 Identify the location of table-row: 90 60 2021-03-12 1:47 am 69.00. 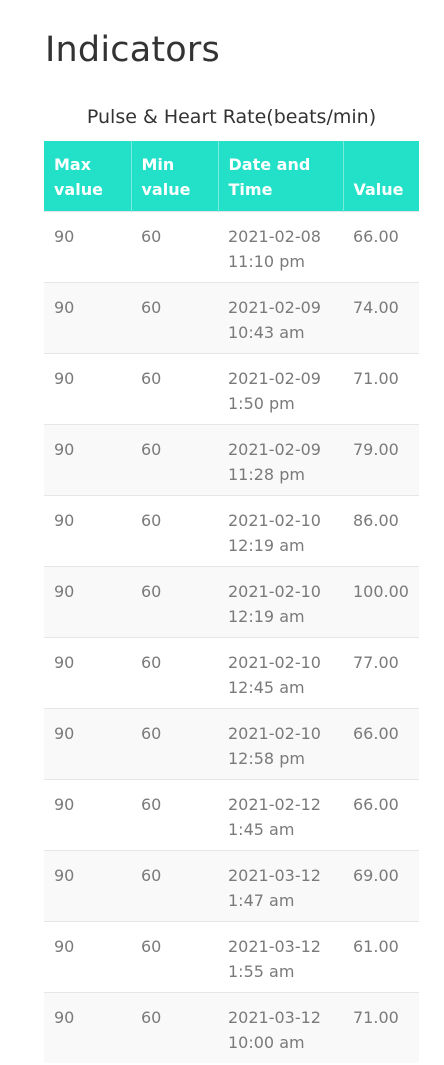
(231, 885).